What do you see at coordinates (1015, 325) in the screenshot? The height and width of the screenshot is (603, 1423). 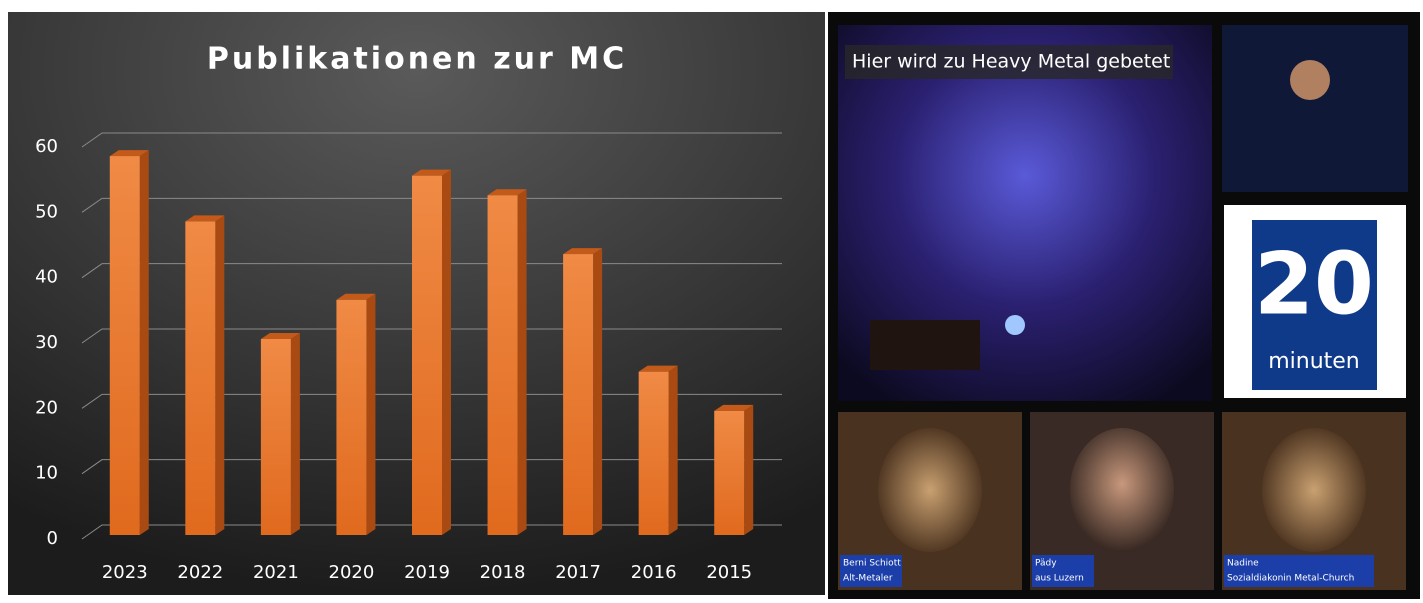 I see `stage-light` at bounding box center [1015, 325].